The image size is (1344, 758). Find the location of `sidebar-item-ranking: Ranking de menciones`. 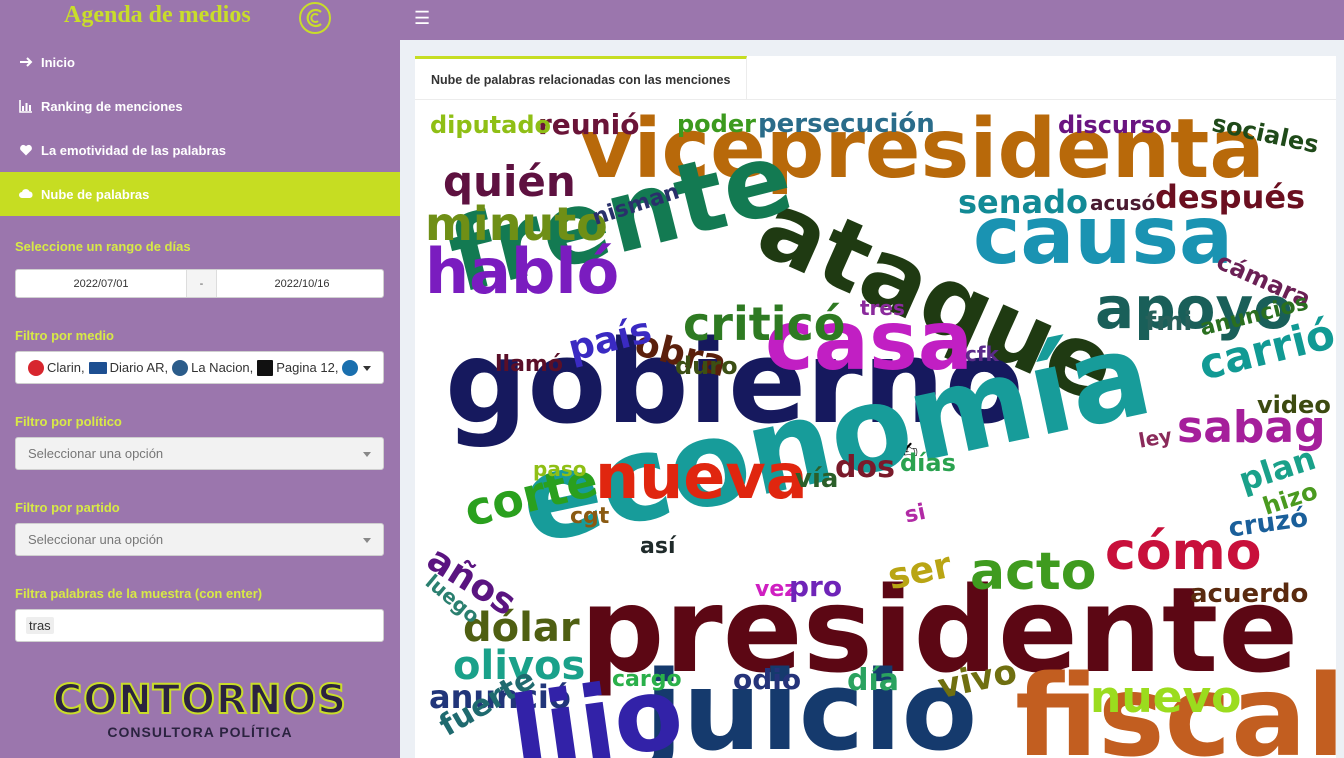

sidebar-item-ranking: Ranking de menciones is located at coordinates (200, 106).